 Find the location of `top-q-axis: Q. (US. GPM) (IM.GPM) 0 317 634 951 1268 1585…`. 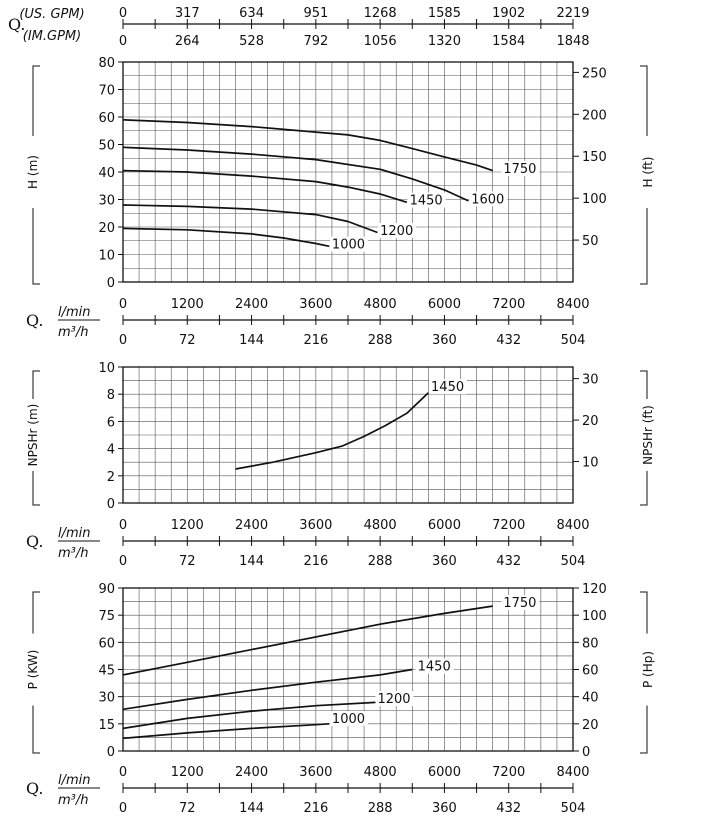

top-q-axis: Q. (US. GPM) (IM.GPM) 0 317 634 951 1268 1585… is located at coordinates (299, 27).